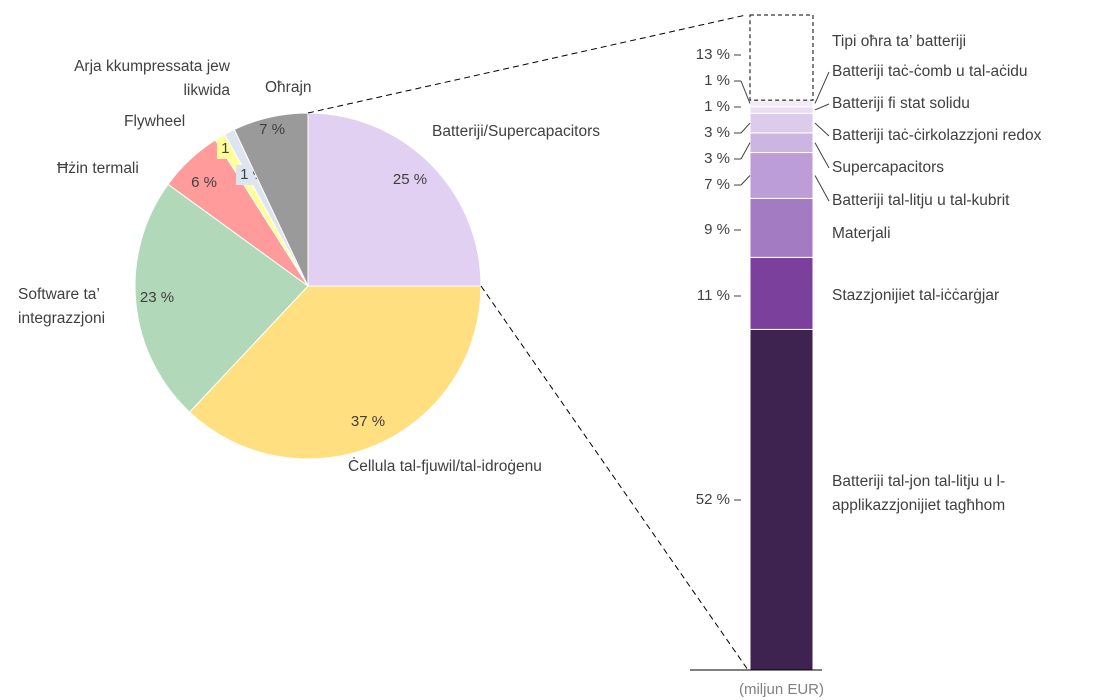  What do you see at coordinates (155, 121) in the screenshot?
I see `slice-name: Flywheel` at bounding box center [155, 121].